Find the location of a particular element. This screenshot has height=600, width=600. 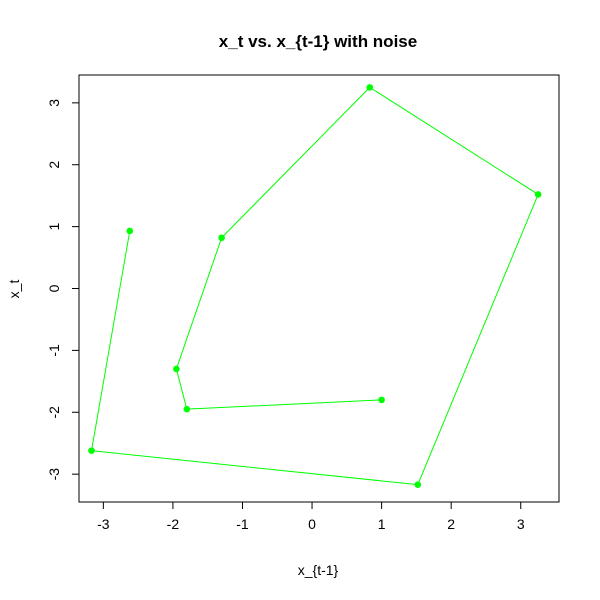

y-tick-label: -3 is located at coordinates (54, 474).